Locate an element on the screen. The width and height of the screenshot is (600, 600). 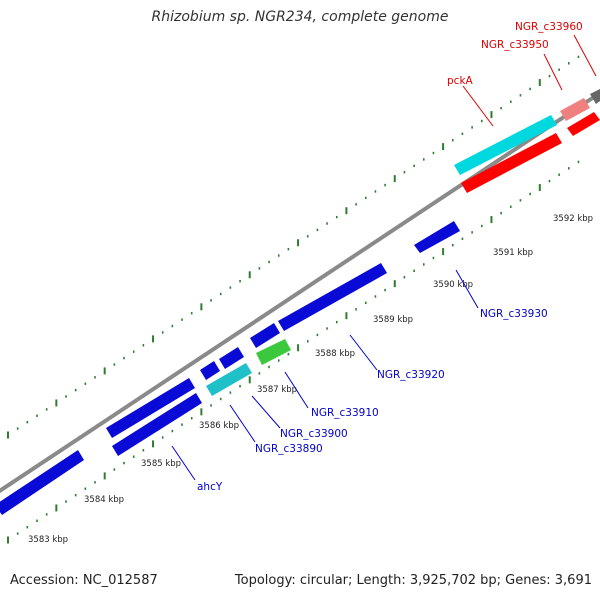
gene-label-ngr-c33900: NGR_c33900 is located at coordinates (314, 434).